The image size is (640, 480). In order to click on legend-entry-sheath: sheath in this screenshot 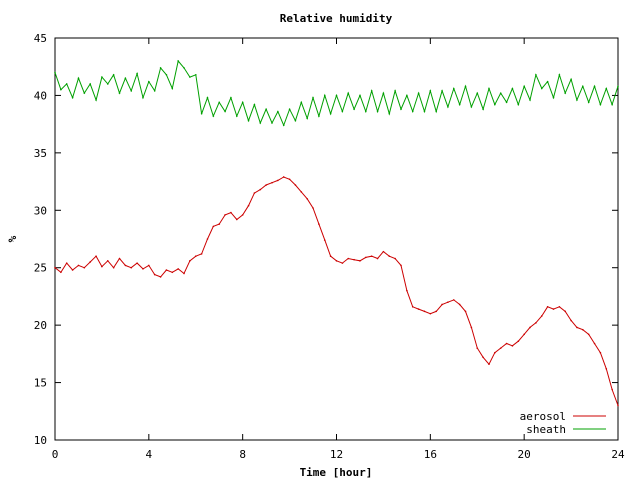, I will do `click(566, 429)`.